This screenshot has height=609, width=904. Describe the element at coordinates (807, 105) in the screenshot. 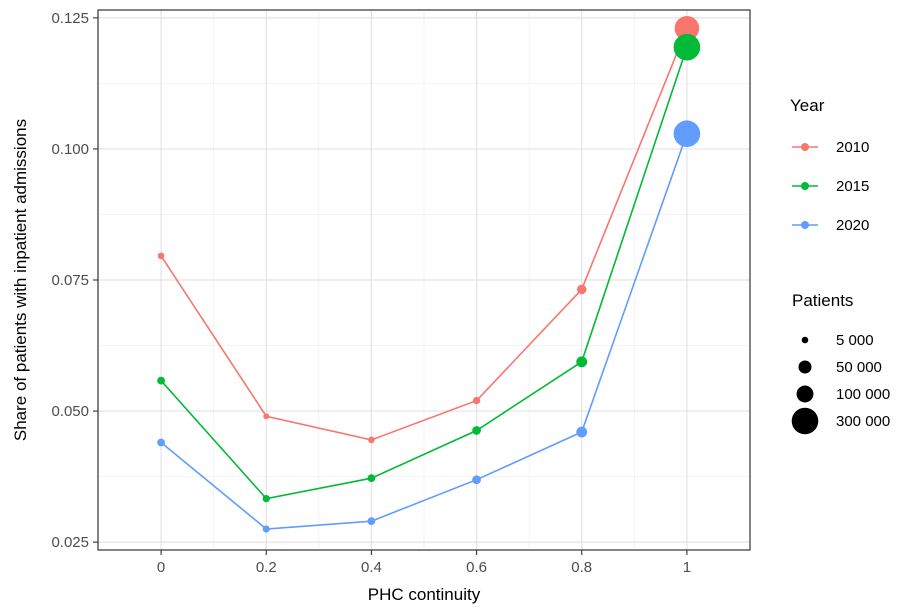

I see `legend-title-year: Year` at that location.